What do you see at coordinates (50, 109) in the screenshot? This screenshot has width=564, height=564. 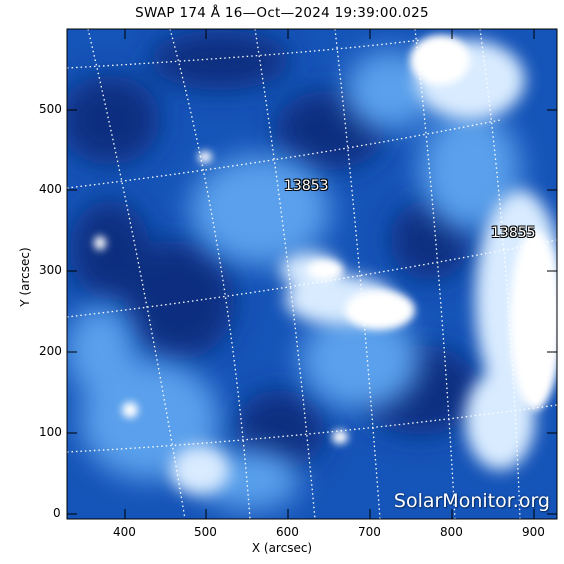 I see `y-tick-label: 500` at bounding box center [50, 109].